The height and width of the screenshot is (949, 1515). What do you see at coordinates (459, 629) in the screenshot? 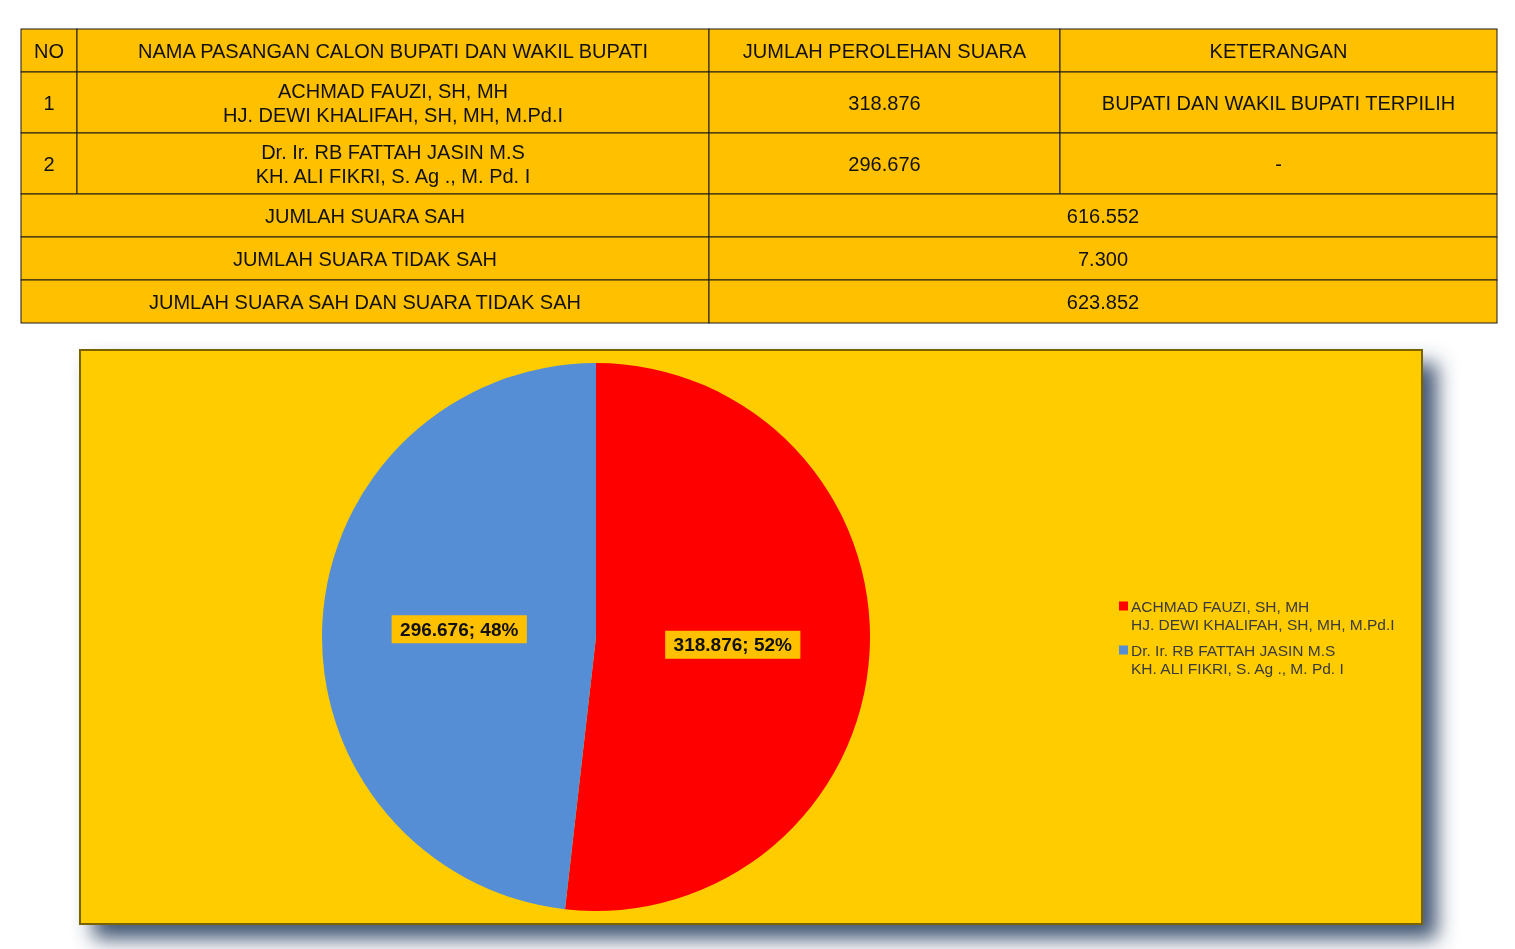
I see `data-label: 296.676; 48%` at bounding box center [459, 629].